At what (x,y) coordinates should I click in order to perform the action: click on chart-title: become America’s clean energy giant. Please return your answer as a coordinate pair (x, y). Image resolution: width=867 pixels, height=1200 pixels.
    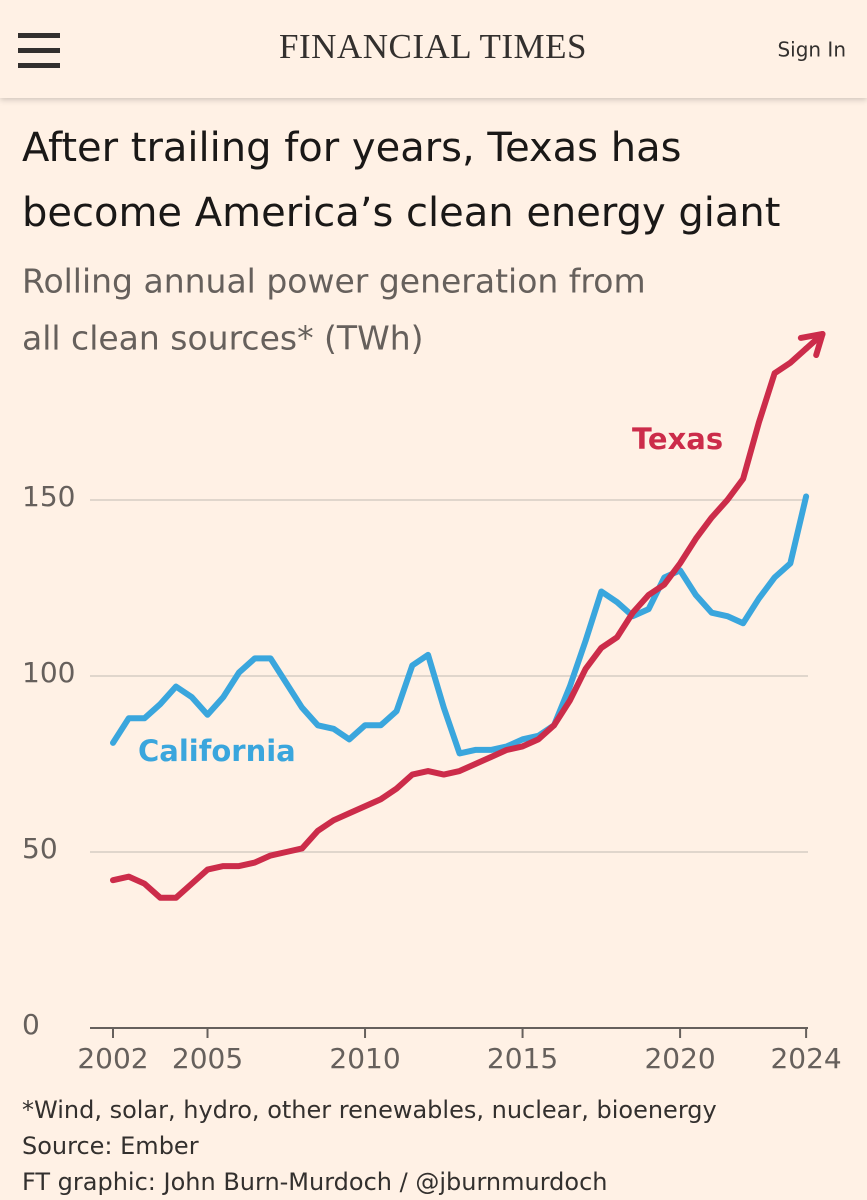
    Looking at the image, I should click on (401, 213).